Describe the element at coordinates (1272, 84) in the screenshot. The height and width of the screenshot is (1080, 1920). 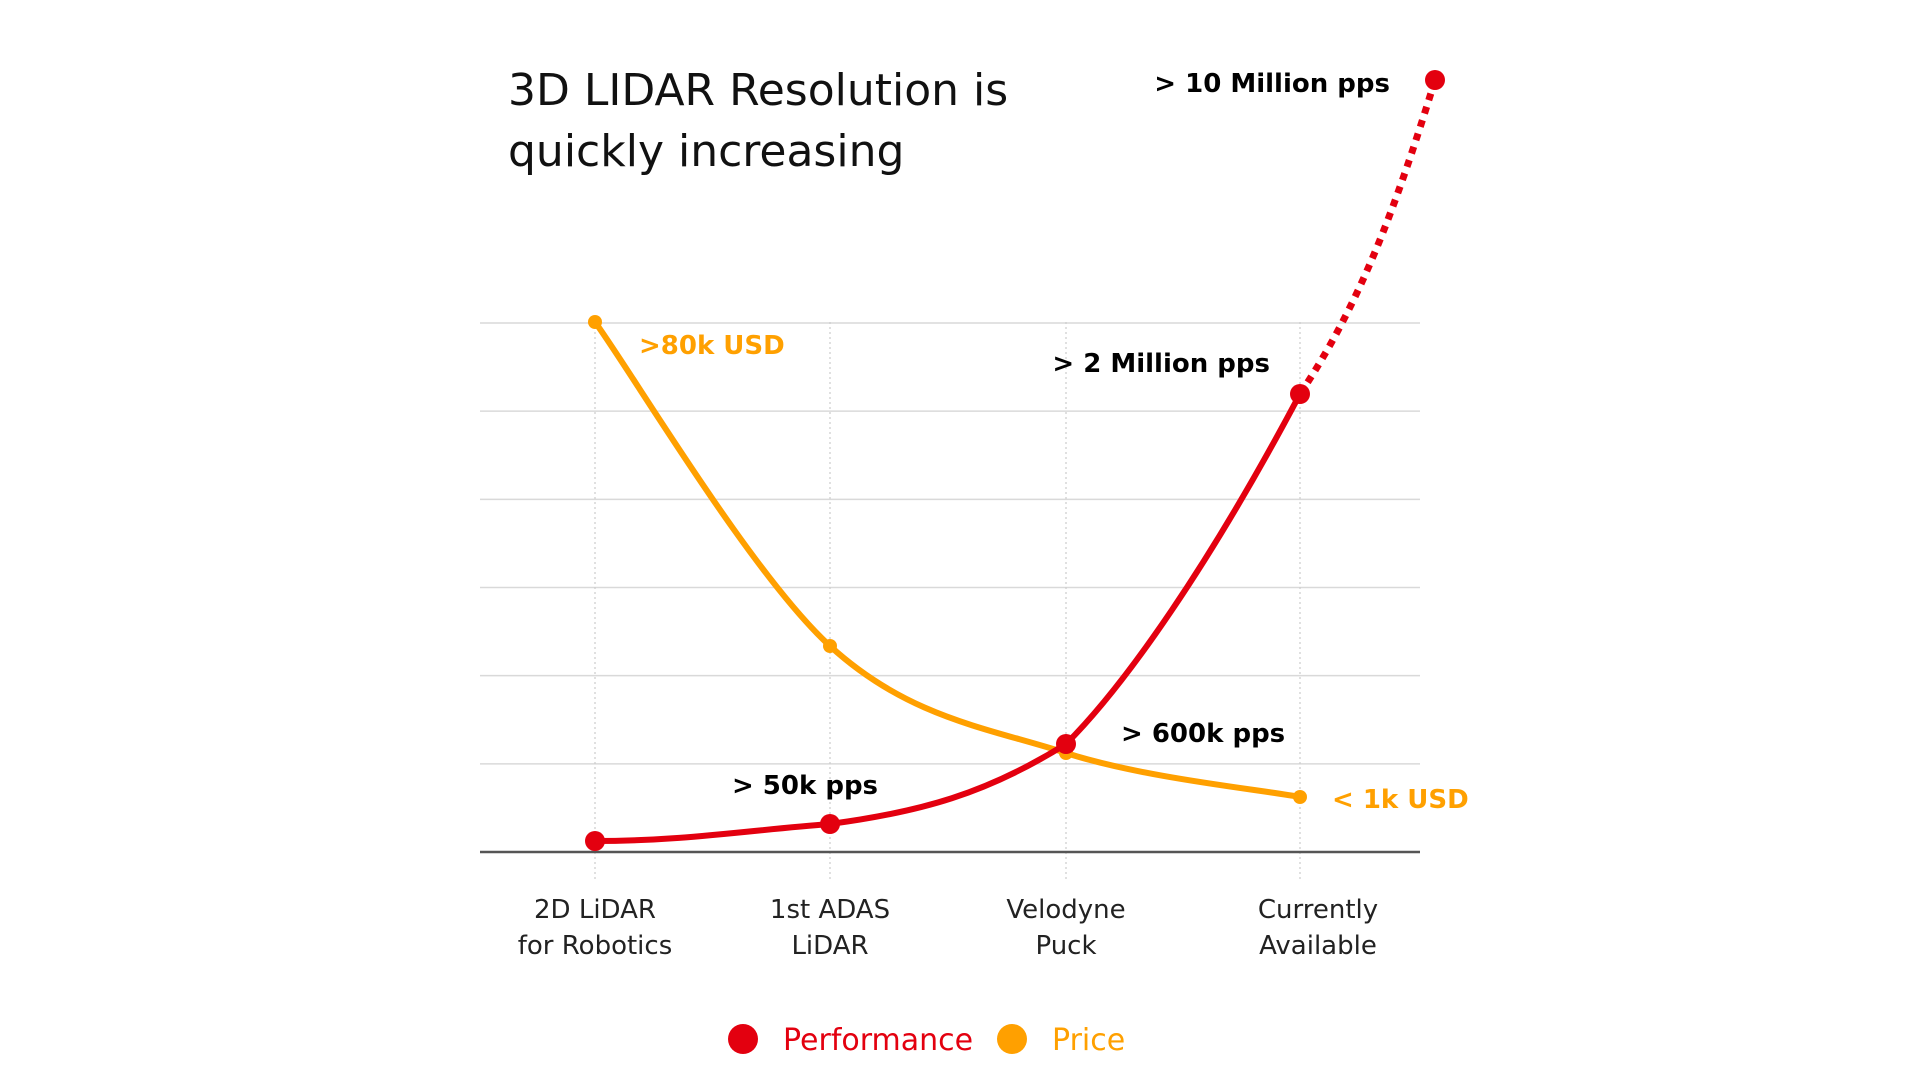
I see `performance-projection-label: > 10 Million pps` at that location.